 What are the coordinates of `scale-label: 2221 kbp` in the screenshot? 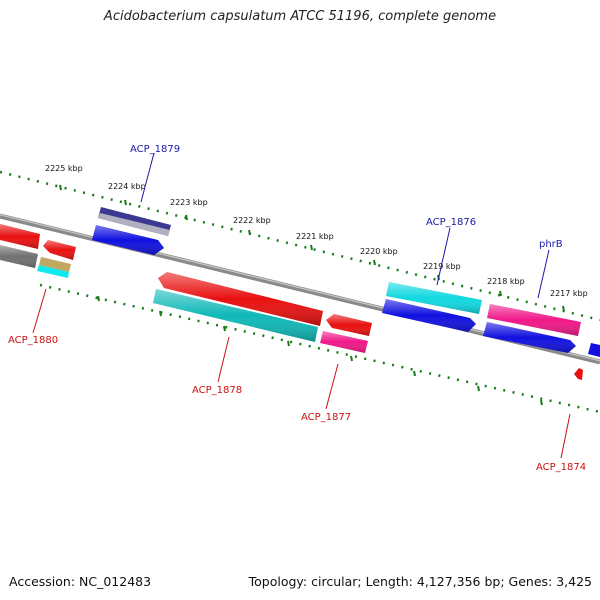 It's located at (315, 236).